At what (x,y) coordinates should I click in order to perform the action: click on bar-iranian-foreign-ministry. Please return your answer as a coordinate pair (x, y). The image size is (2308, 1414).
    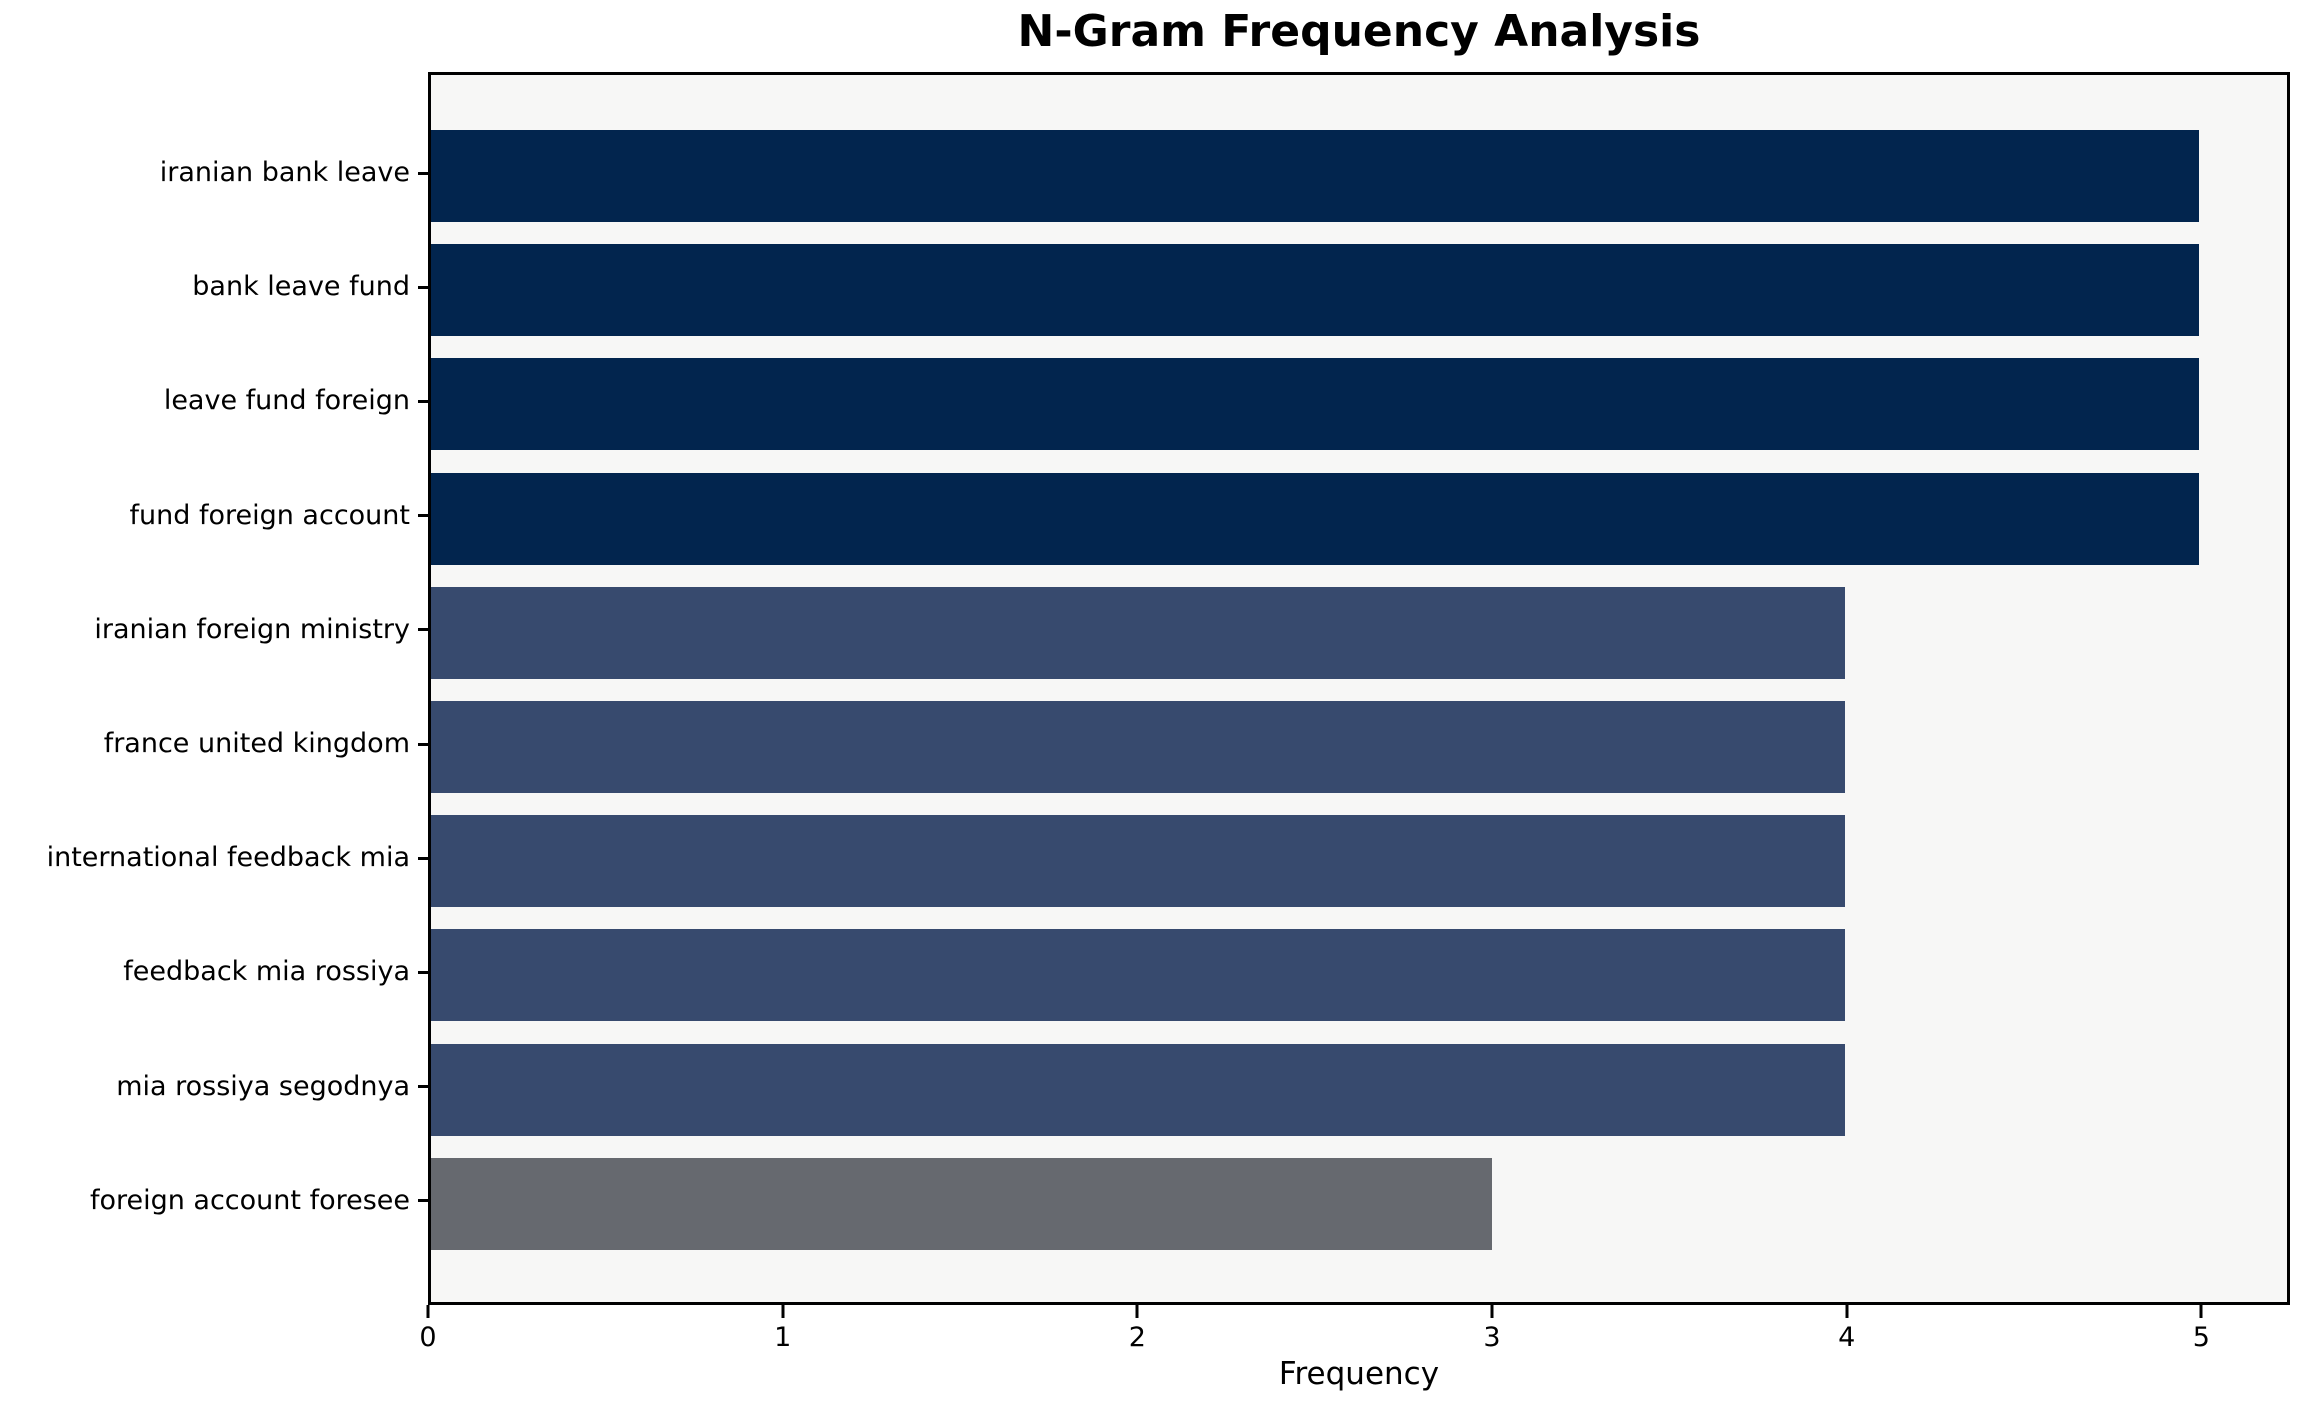
    Looking at the image, I should click on (1138, 632).